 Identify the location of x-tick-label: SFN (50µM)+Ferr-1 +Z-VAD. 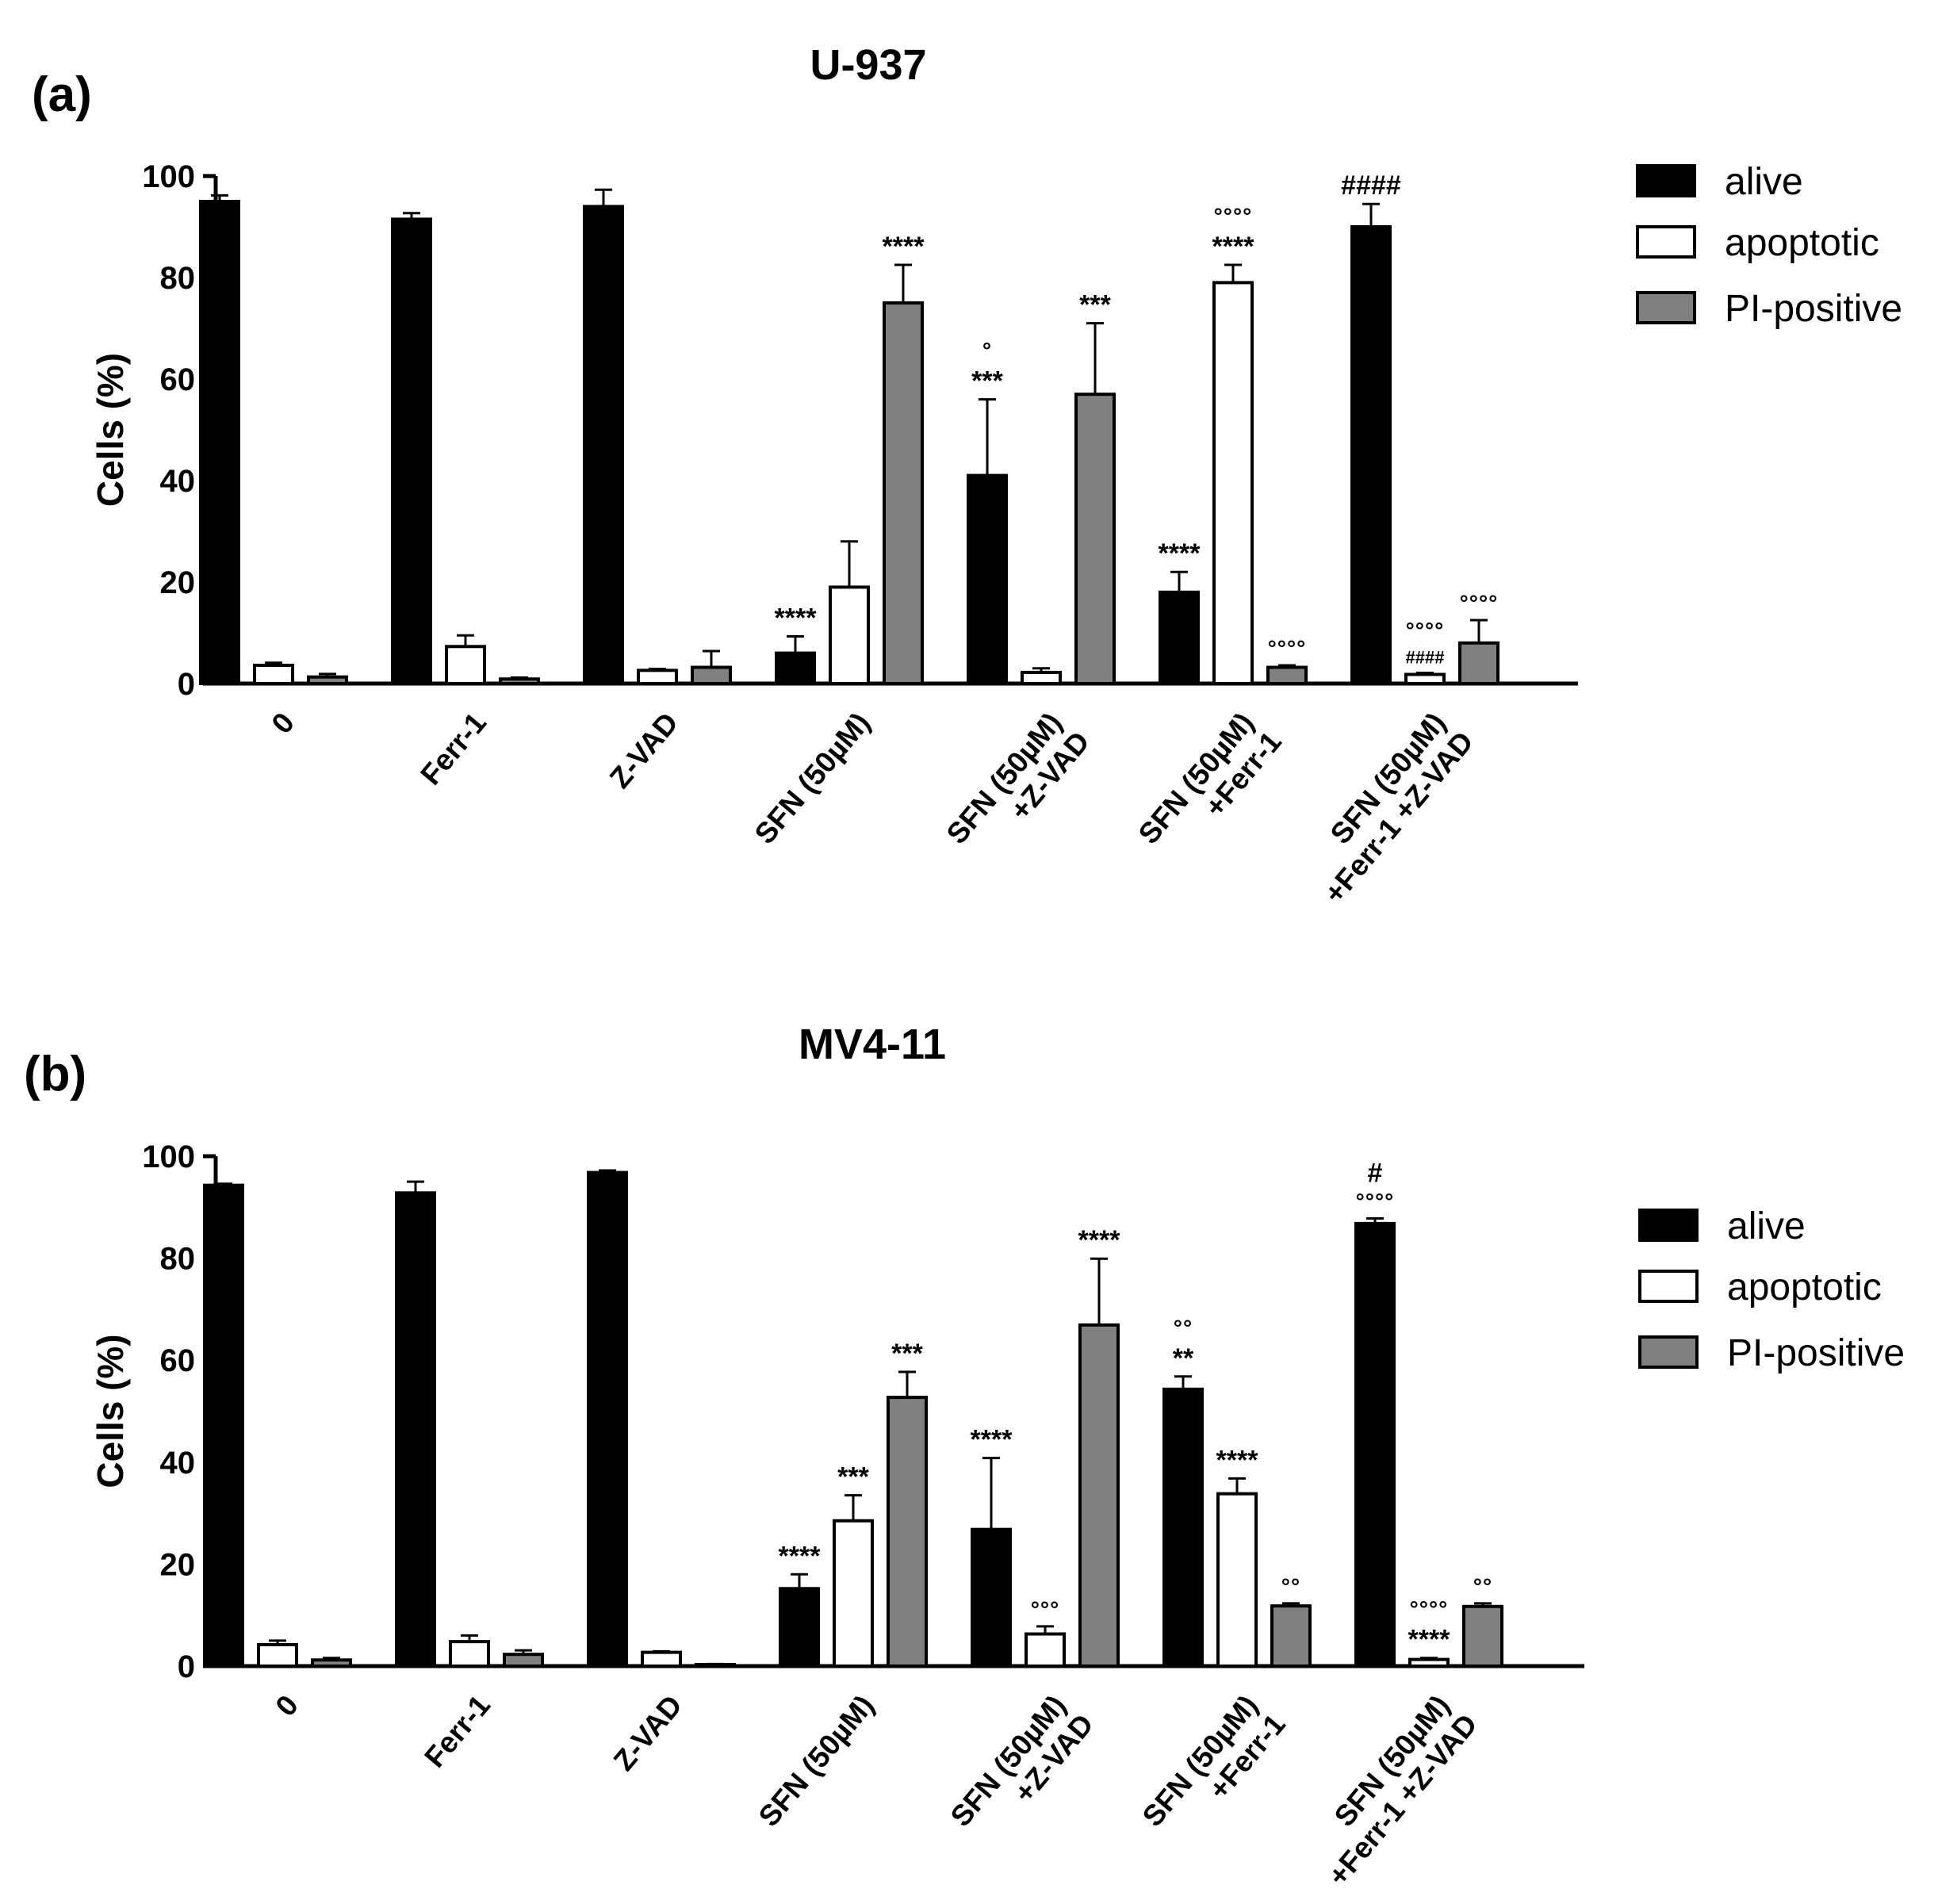
(1386, 807).